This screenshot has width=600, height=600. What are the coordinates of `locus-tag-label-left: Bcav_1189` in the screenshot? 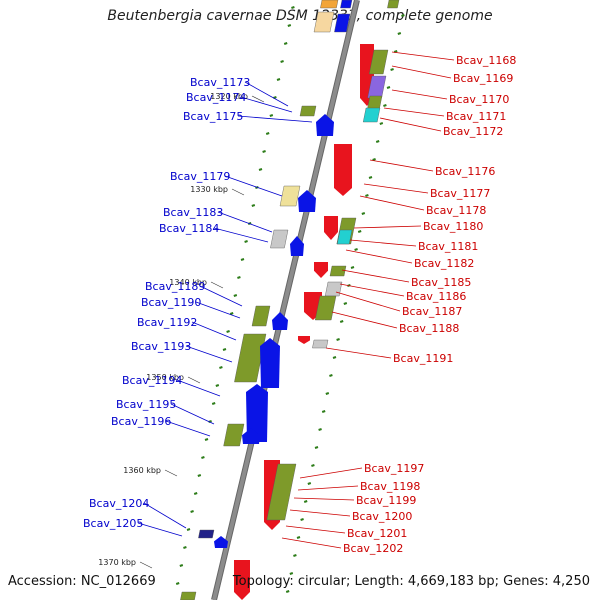 It's located at (175, 286).